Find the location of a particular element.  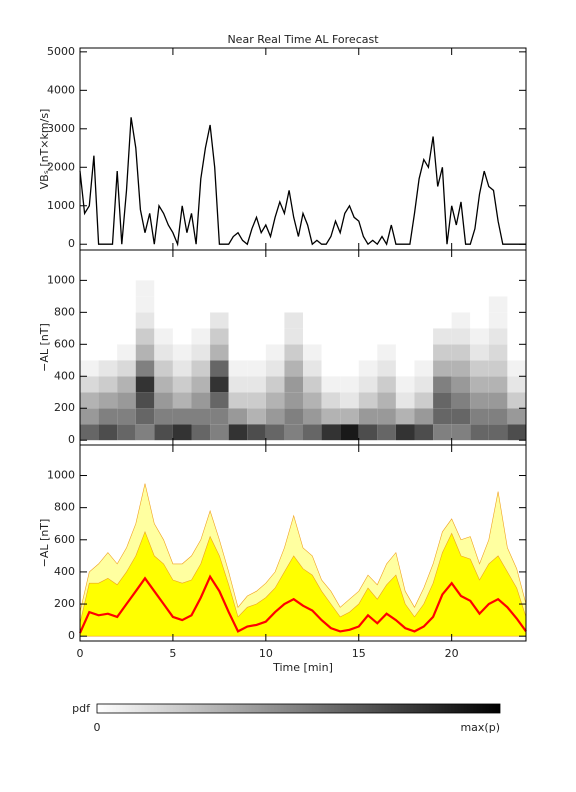

quantile-band is located at coordinates (303, 583).